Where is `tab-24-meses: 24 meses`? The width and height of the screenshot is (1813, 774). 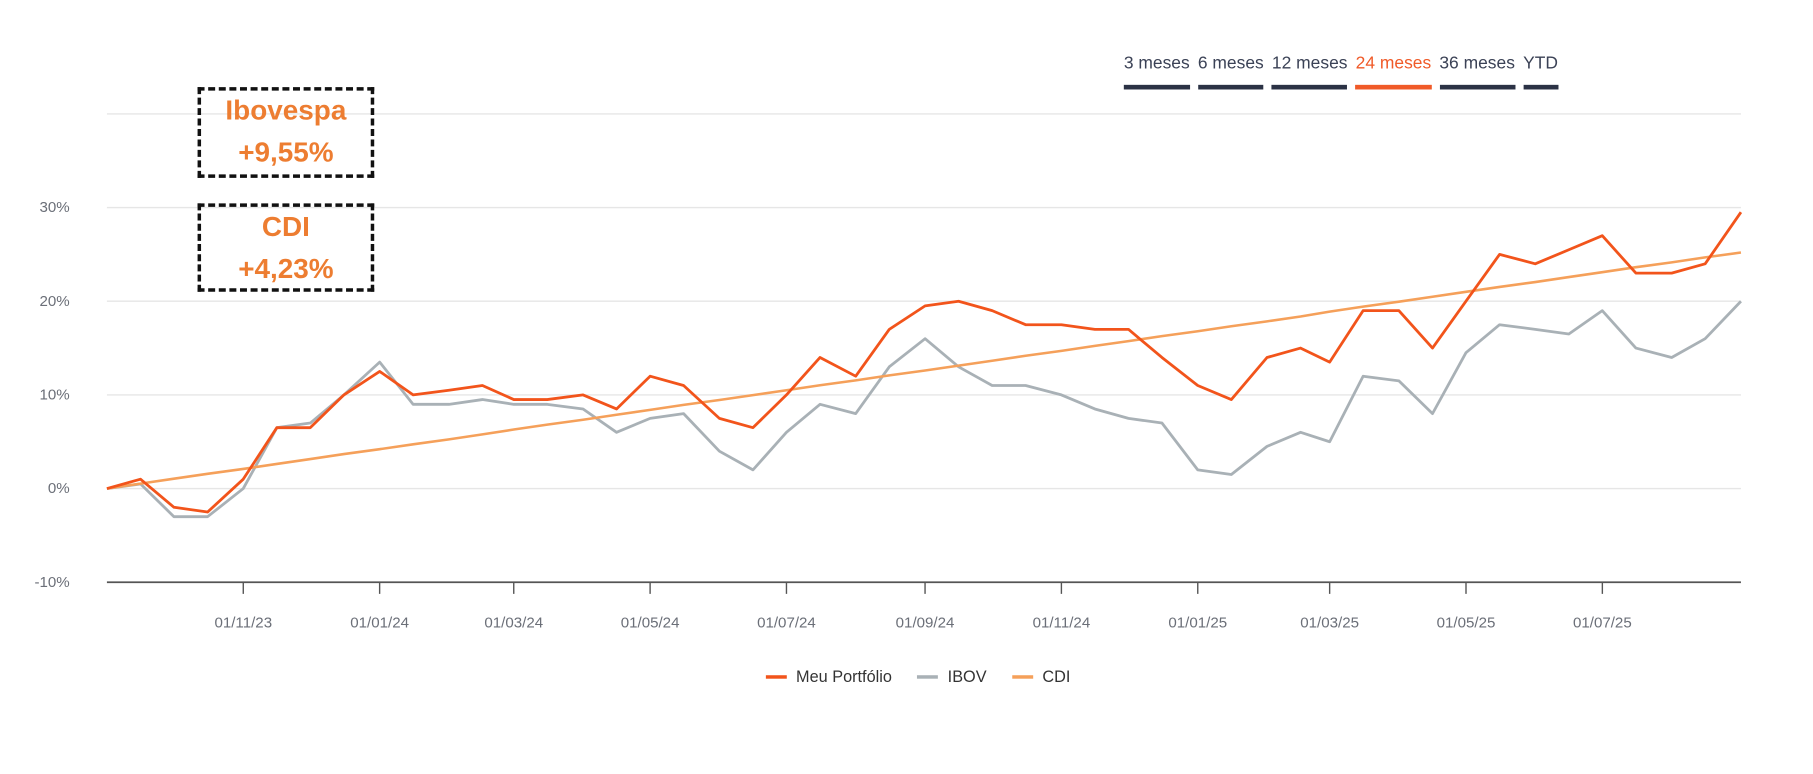
tab-24-meses: 24 meses is located at coordinates (1393, 71).